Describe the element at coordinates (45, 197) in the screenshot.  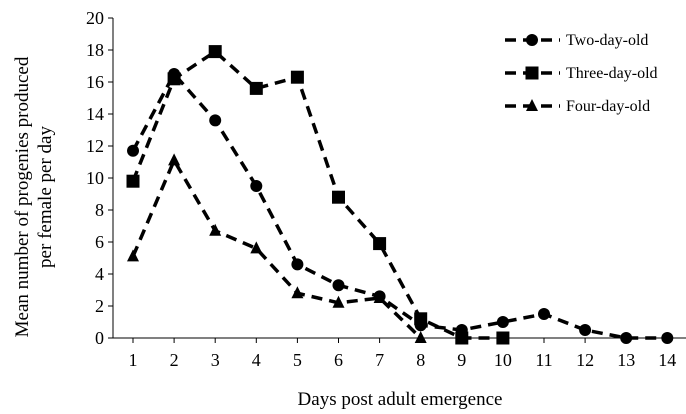
I see `y-axis-label-line-2: per female per day` at that location.